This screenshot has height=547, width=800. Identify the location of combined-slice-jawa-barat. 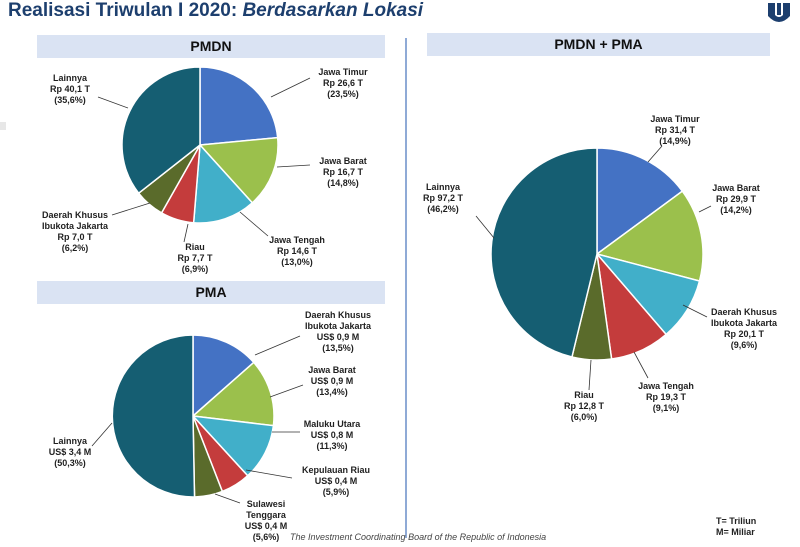
(649, 236).